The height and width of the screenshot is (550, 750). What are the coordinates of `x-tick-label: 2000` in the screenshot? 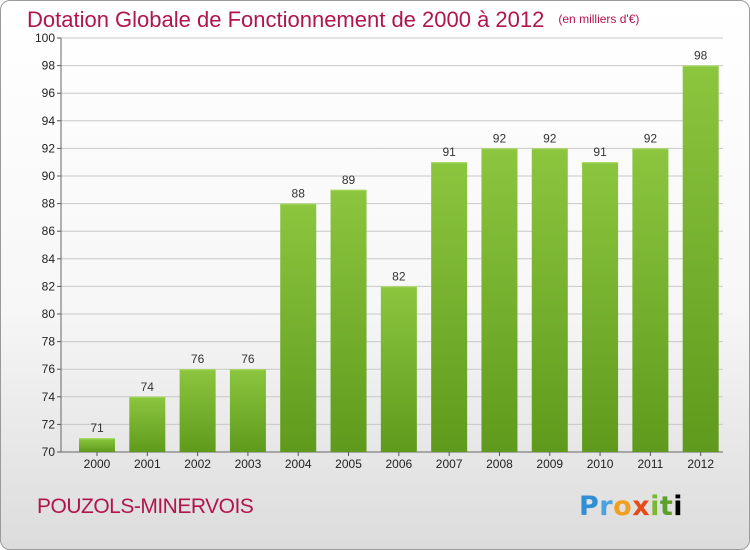 It's located at (97, 464).